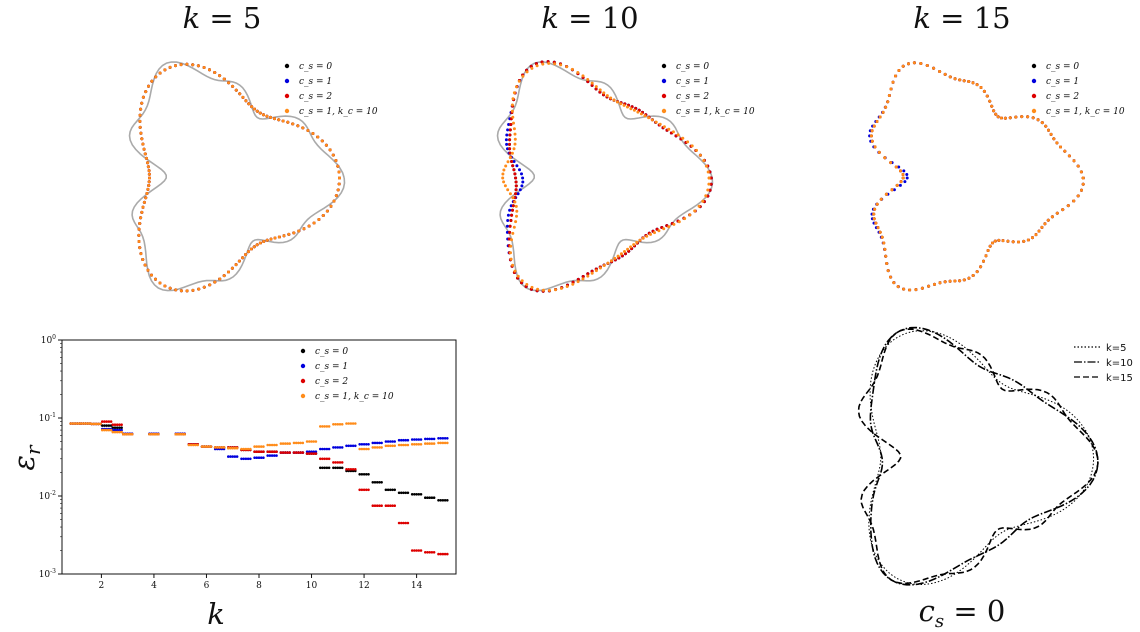 The height and width of the screenshot is (632, 1140). I want to click on error-plot: 2 4 6 8 10 12 14 10-3 10-2 10-1 100, so click(248, 462).